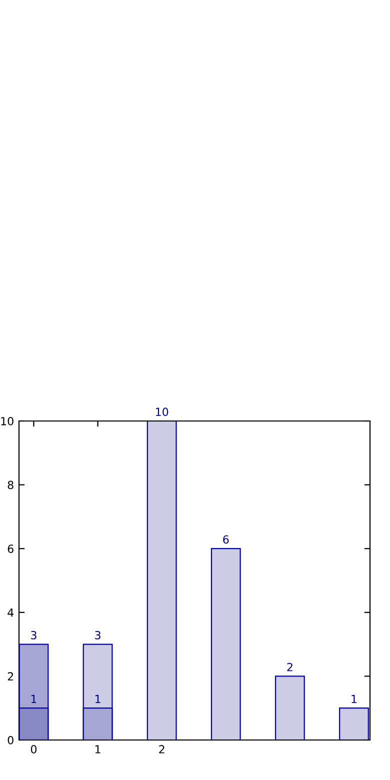 Image resolution: width=390 pixels, height=780 pixels. Describe the element at coordinates (11, 548) in the screenshot. I see `y-tick-label: 6` at that location.